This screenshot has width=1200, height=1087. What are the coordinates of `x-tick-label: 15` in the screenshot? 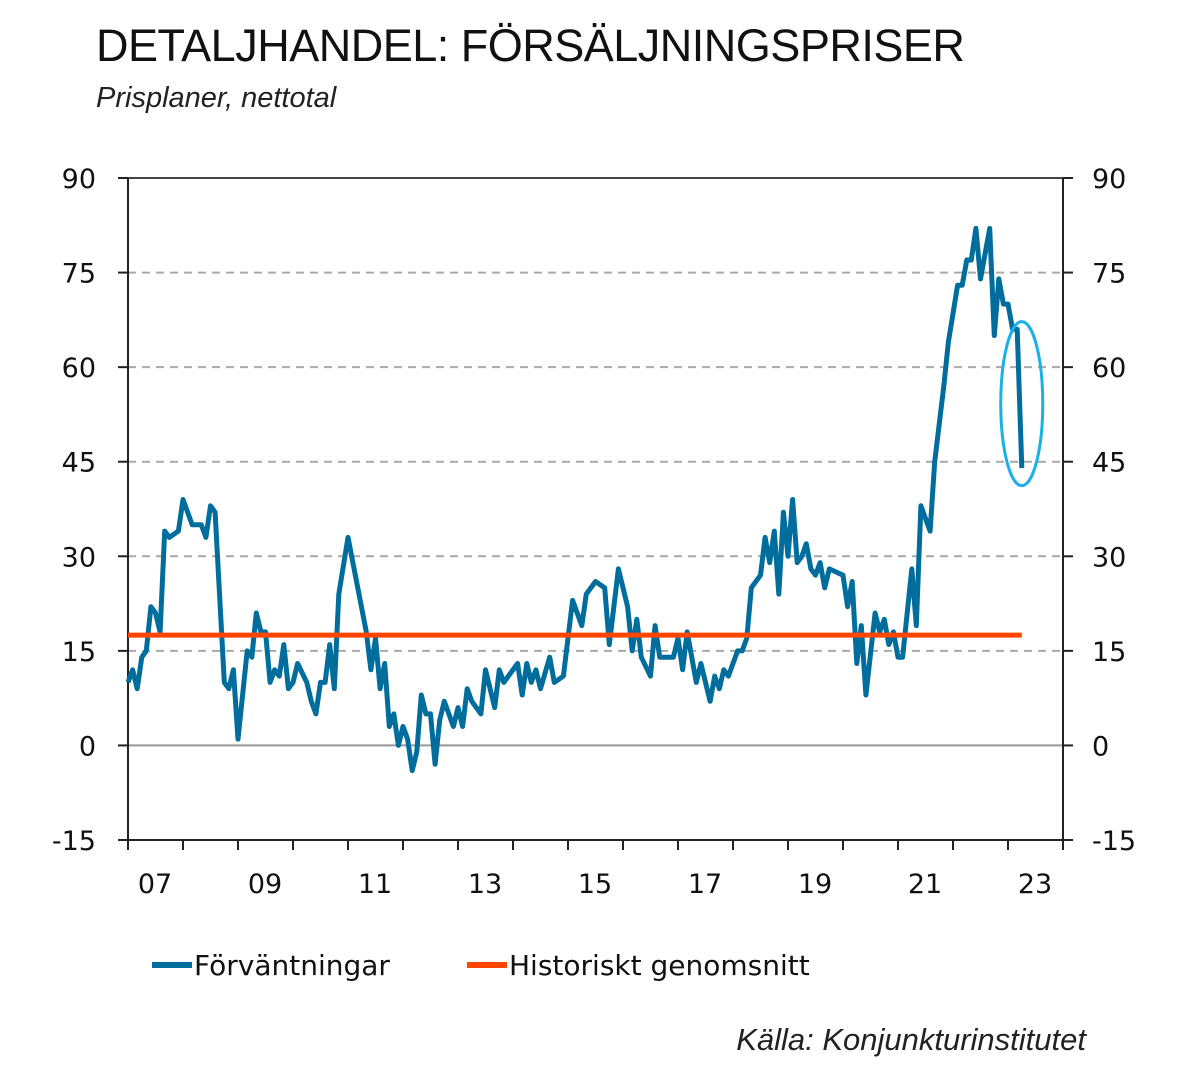 It's located at (595, 884).